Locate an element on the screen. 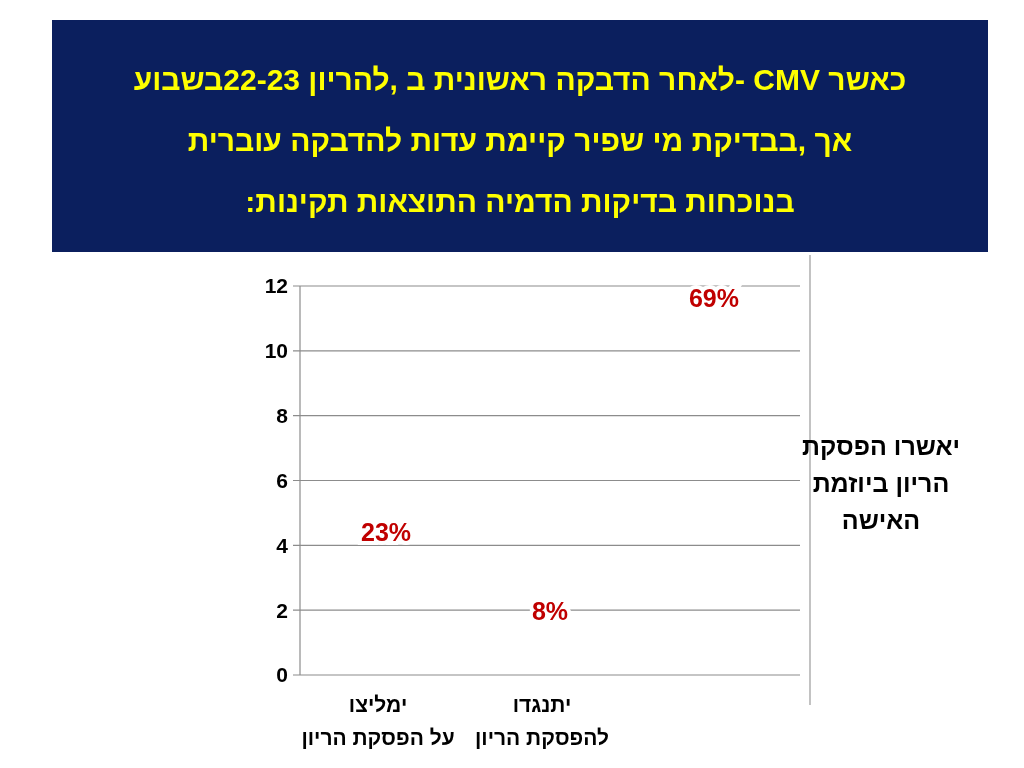 The width and height of the screenshot is (1024, 768). y-tick-label: 4 is located at coordinates (282, 545).